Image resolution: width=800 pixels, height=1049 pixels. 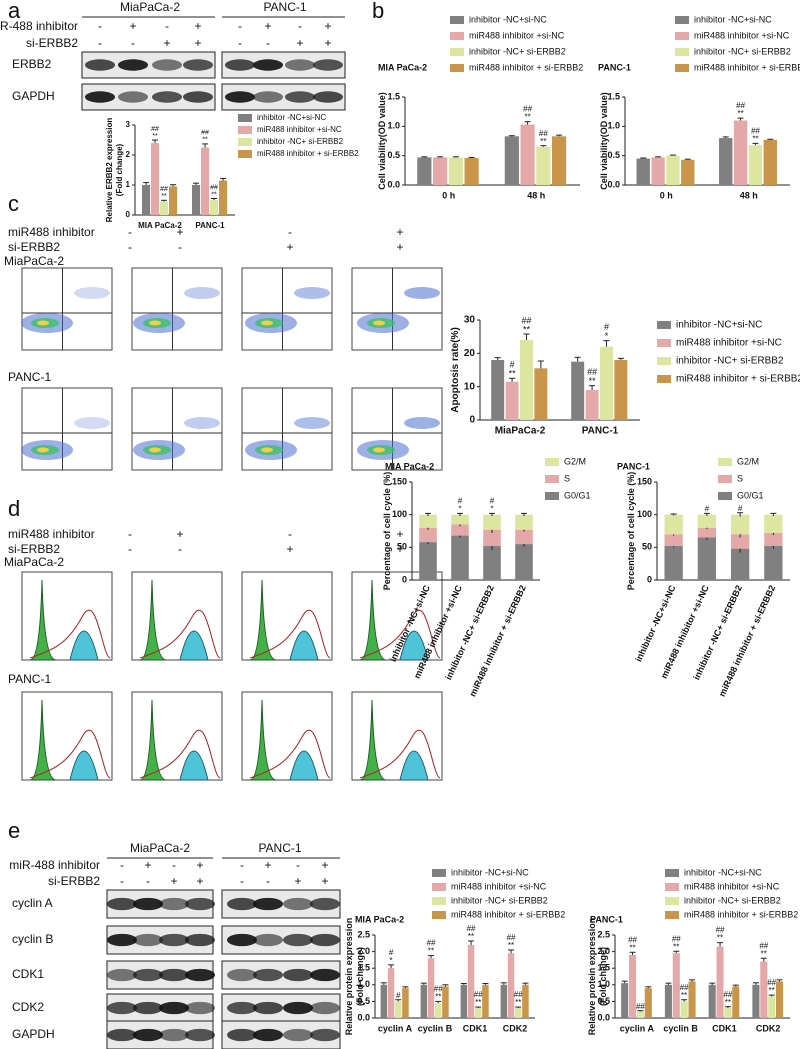 I want to click on protein-label: cyclin B, so click(x=32, y=939).